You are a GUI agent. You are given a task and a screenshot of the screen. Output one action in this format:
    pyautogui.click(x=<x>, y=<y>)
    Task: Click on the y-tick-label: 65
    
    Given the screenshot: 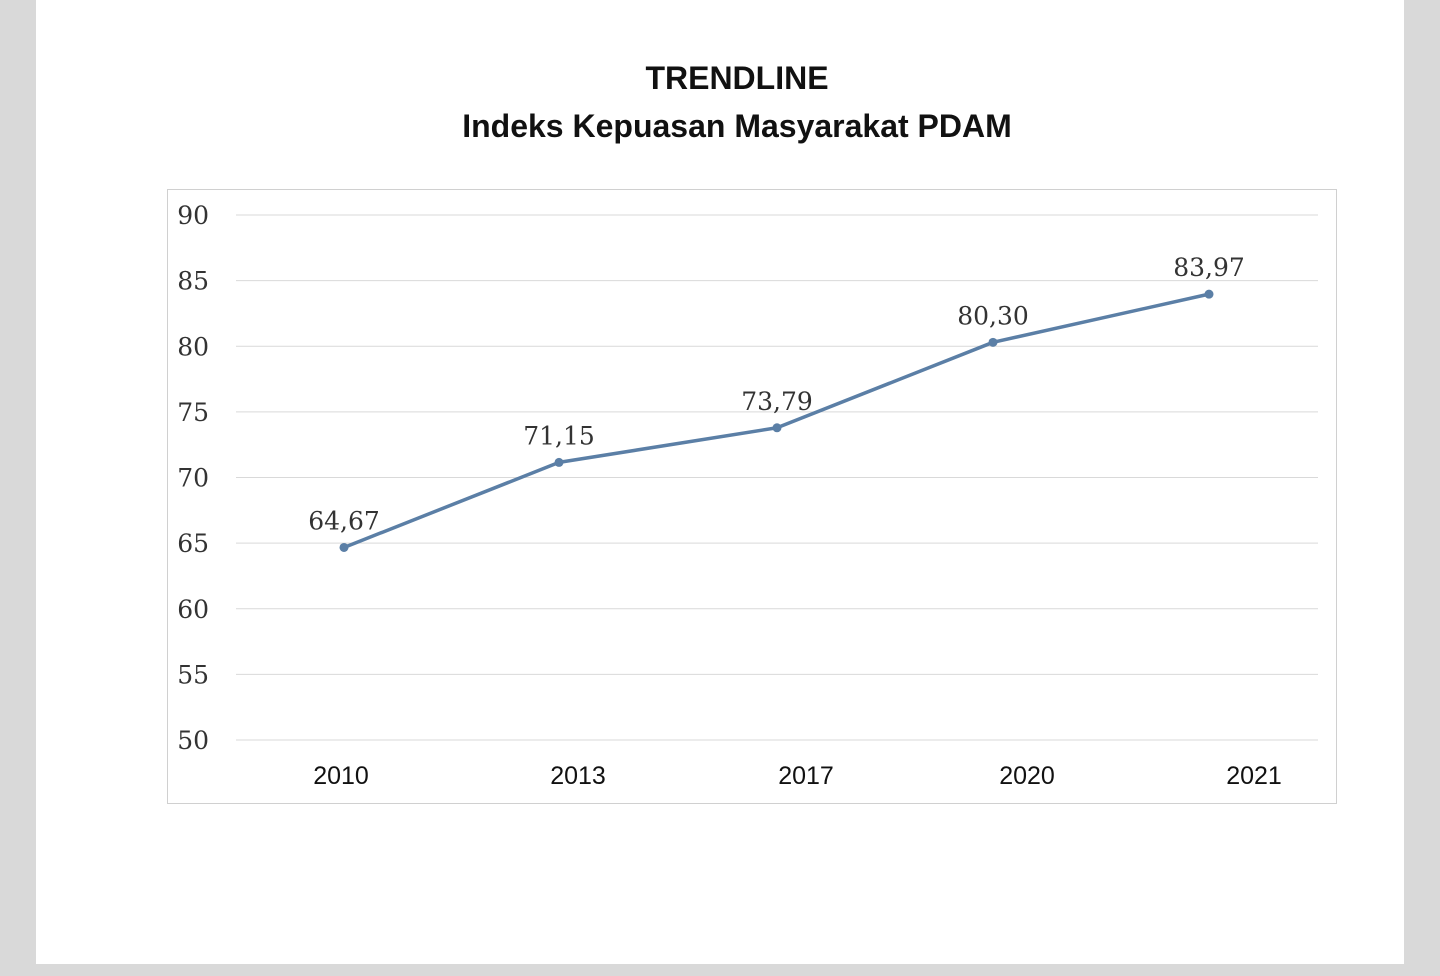 What is the action you would take?
    pyautogui.click(x=193, y=543)
    